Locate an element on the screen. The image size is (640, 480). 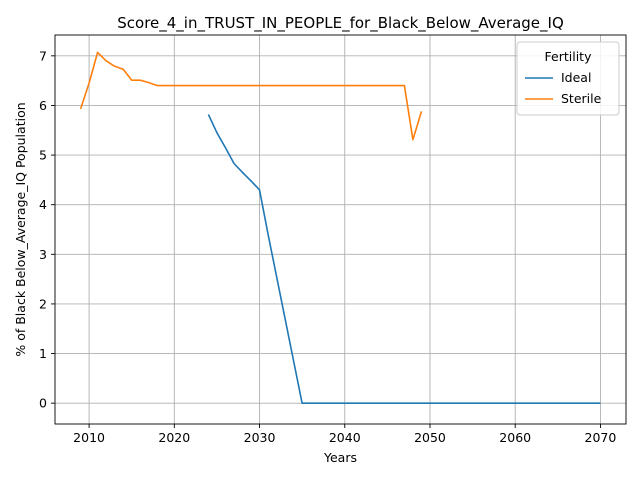
legend-box is located at coordinates (568, 78).